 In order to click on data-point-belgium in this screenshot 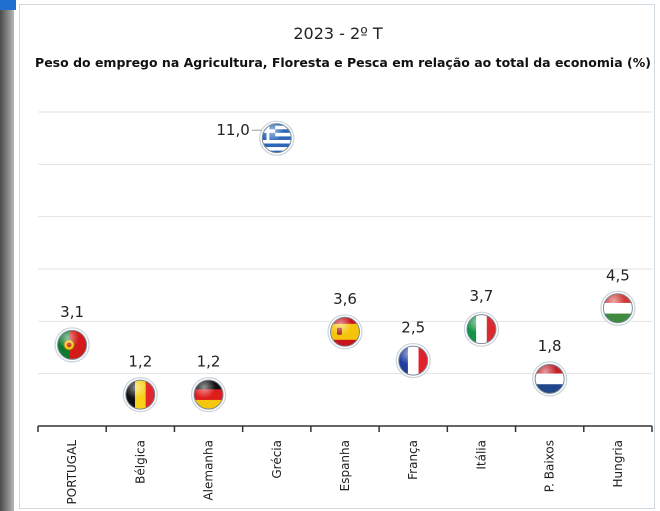, I will do `click(140, 395)`.